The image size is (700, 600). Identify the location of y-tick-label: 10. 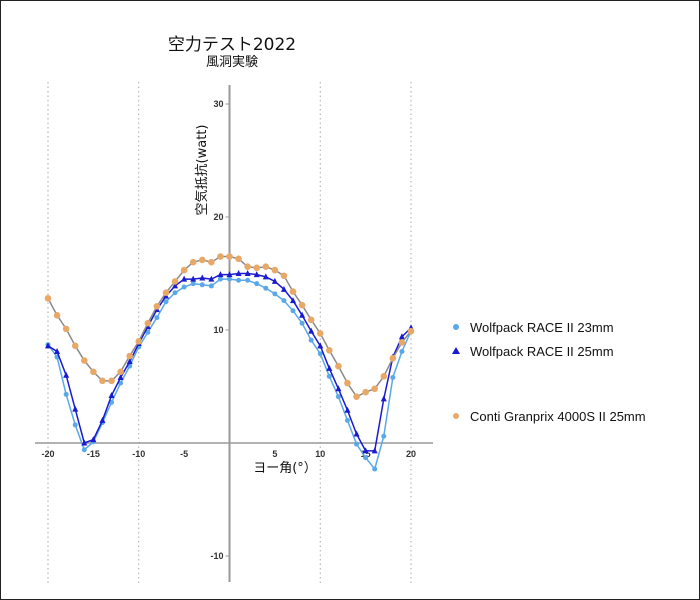
(218, 330).